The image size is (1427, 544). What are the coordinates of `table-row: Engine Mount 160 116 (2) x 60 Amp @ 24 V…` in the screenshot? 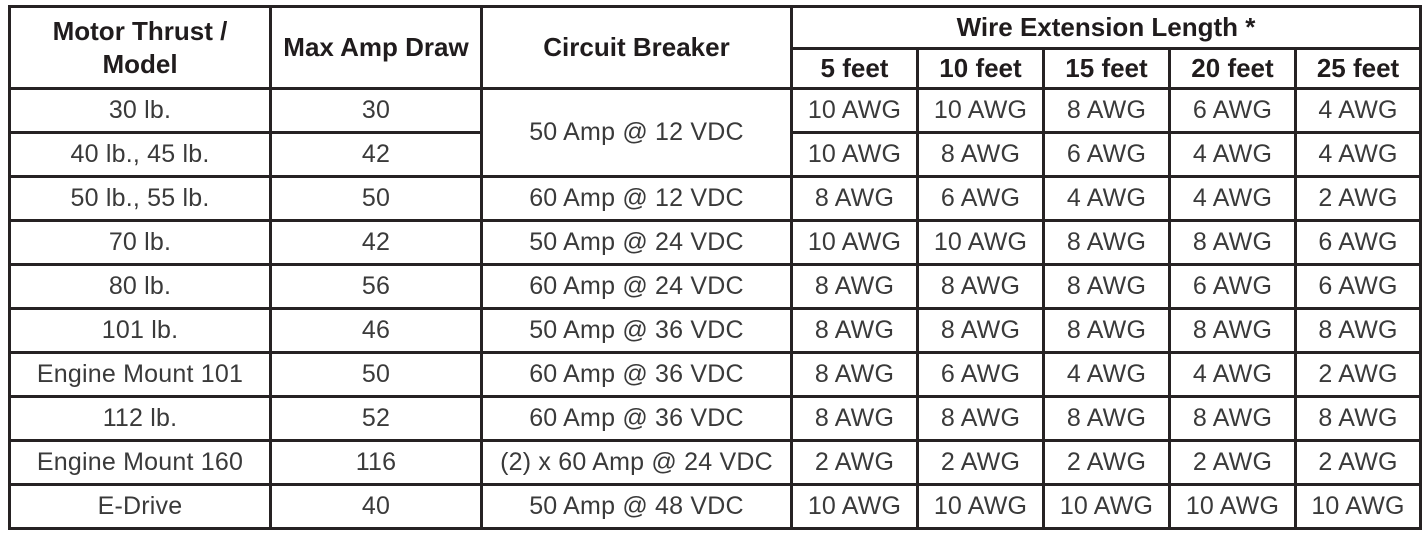 It's located at (715, 462).